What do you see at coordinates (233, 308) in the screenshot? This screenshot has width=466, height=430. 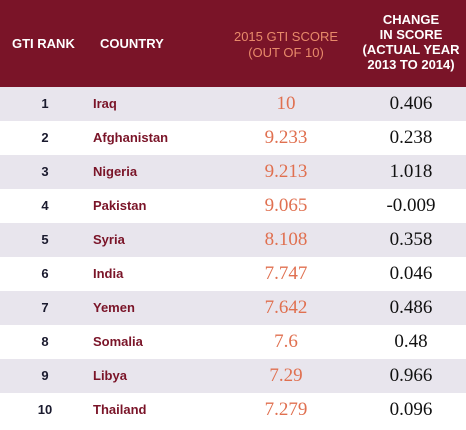 I see `table-row: 7 Yemen 7.642 0.486` at bounding box center [233, 308].